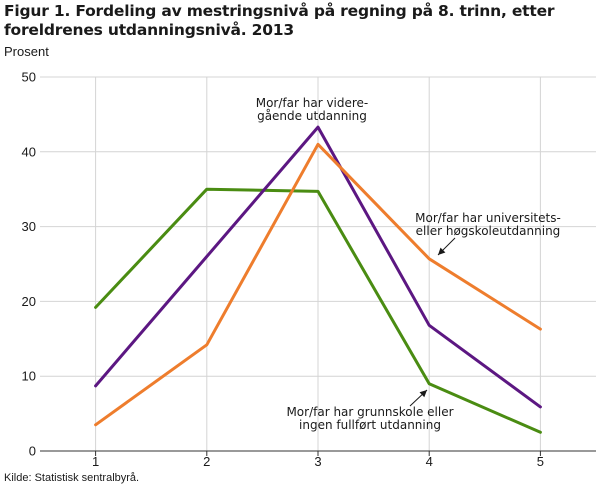  Describe the element at coordinates (32, 451) in the screenshot. I see `y-tick-label: 0` at that location.